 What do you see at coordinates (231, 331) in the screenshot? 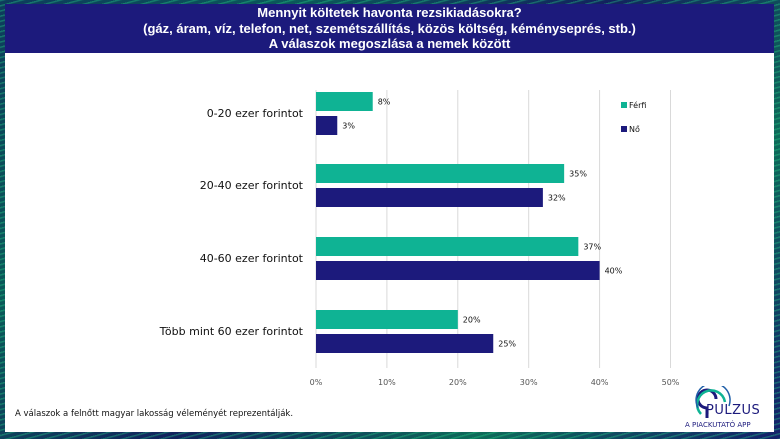
I see `category-label: Több mint 60 ezer forintot` at bounding box center [231, 331].